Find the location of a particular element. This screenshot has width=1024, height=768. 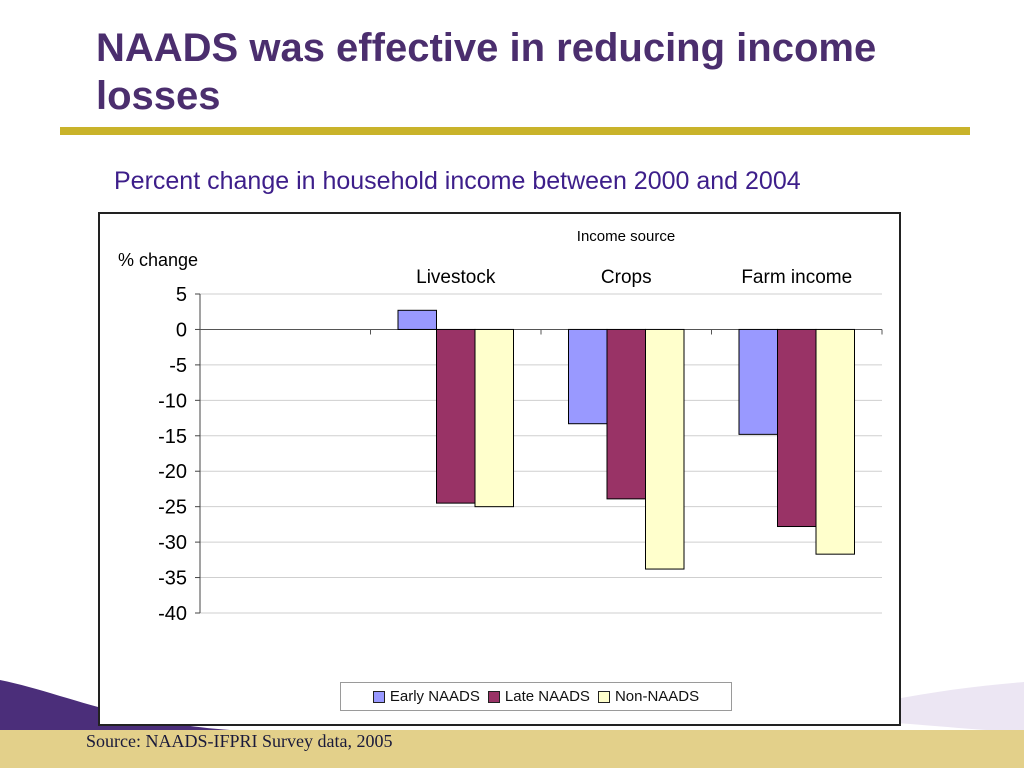

y-tick-label: -35 is located at coordinates (172, 579).